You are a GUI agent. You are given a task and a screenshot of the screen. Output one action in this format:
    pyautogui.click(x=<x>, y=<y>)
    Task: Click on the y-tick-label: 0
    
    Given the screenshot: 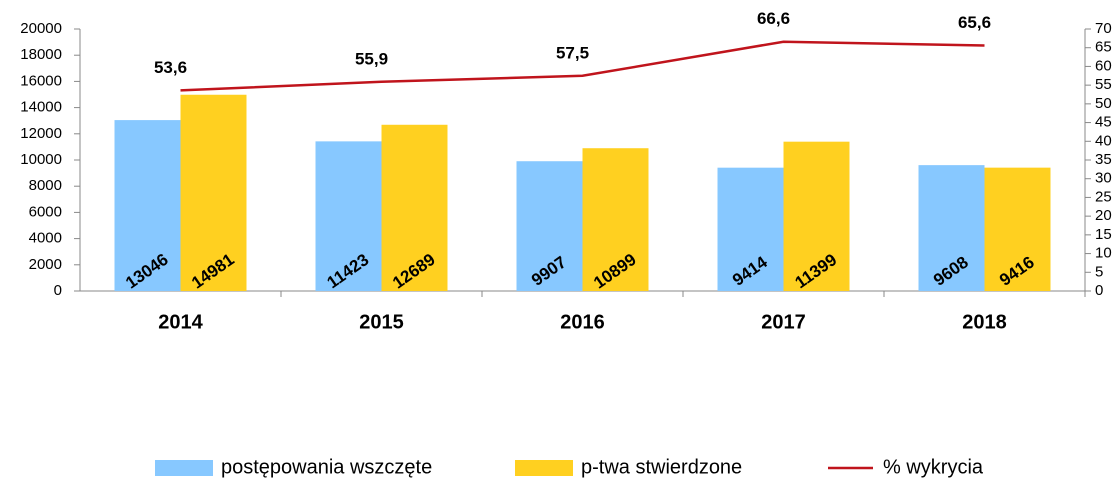 What is the action you would take?
    pyautogui.click(x=58, y=290)
    